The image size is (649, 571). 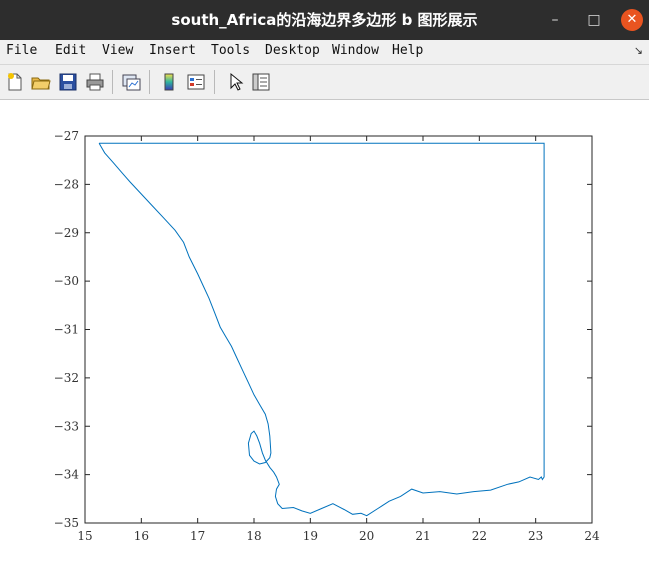 What do you see at coordinates (15, 82) in the screenshot?
I see `new-figure-icon` at bounding box center [15, 82].